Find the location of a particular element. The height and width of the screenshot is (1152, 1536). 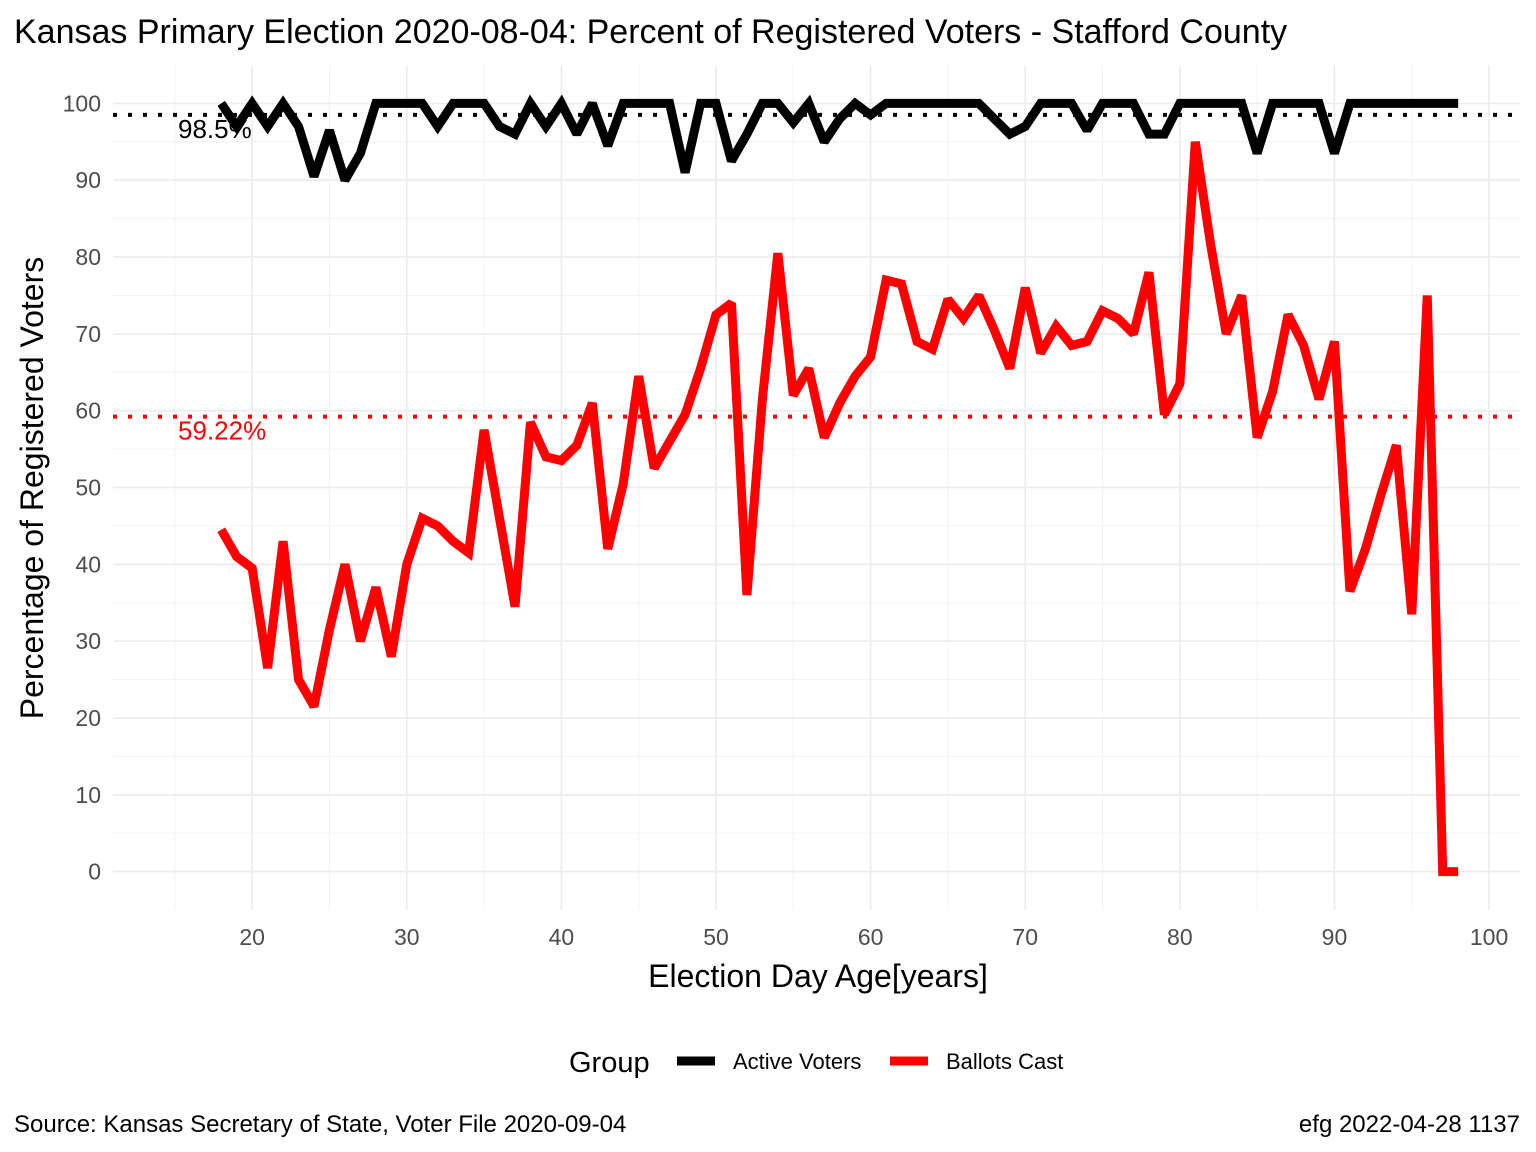

y-tick-label: 30 is located at coordinates (88, 641).